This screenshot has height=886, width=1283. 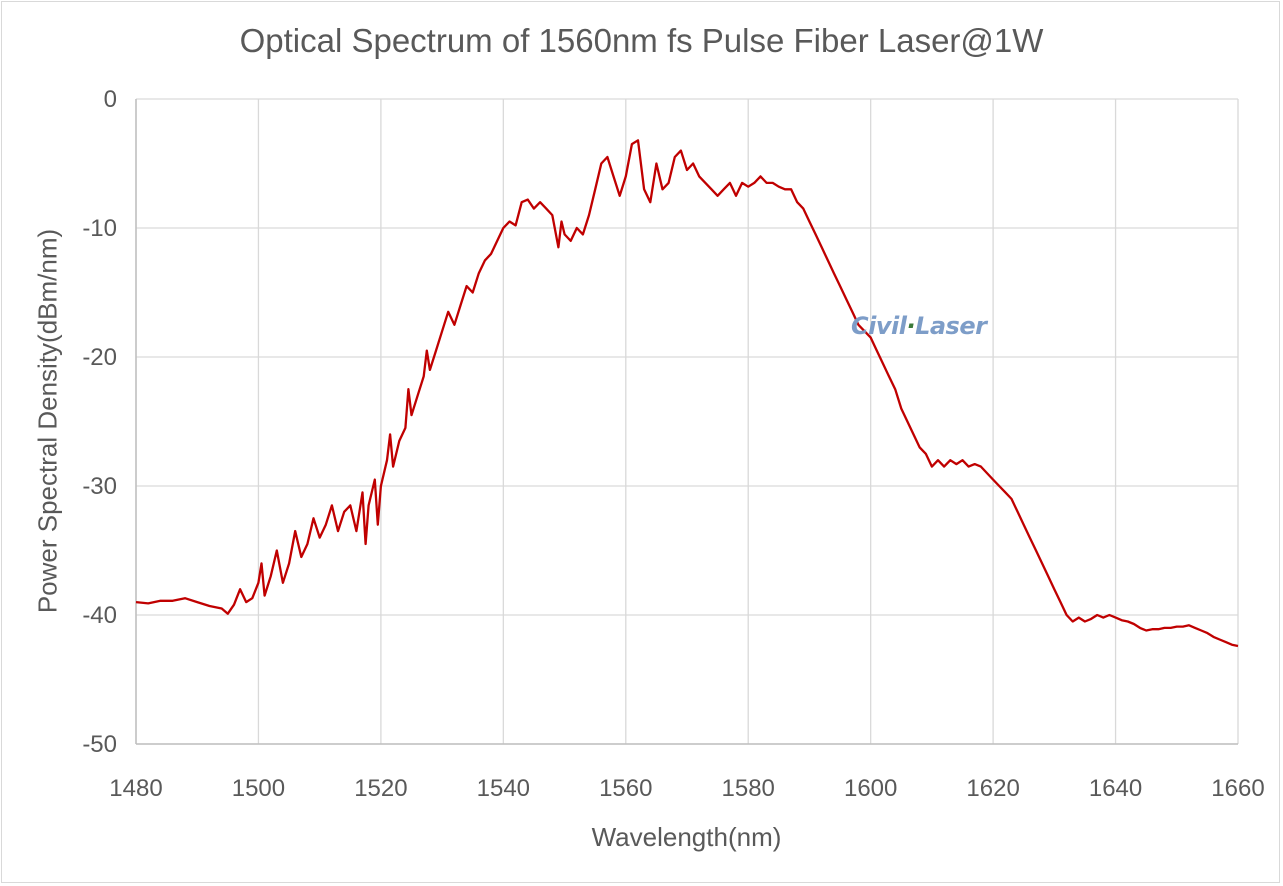 What do you see at coordinates (686, 837) in the screenshot?
I see `x-axis-label: Wavelength(nm)` at bounding box center [686, 837].